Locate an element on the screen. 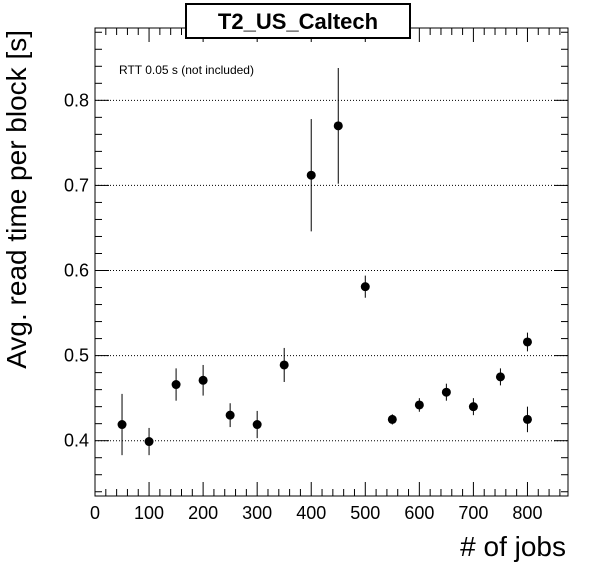 The image size is (596, 577). y-tick-label: 0.7 is located at coordinates (76, 185).